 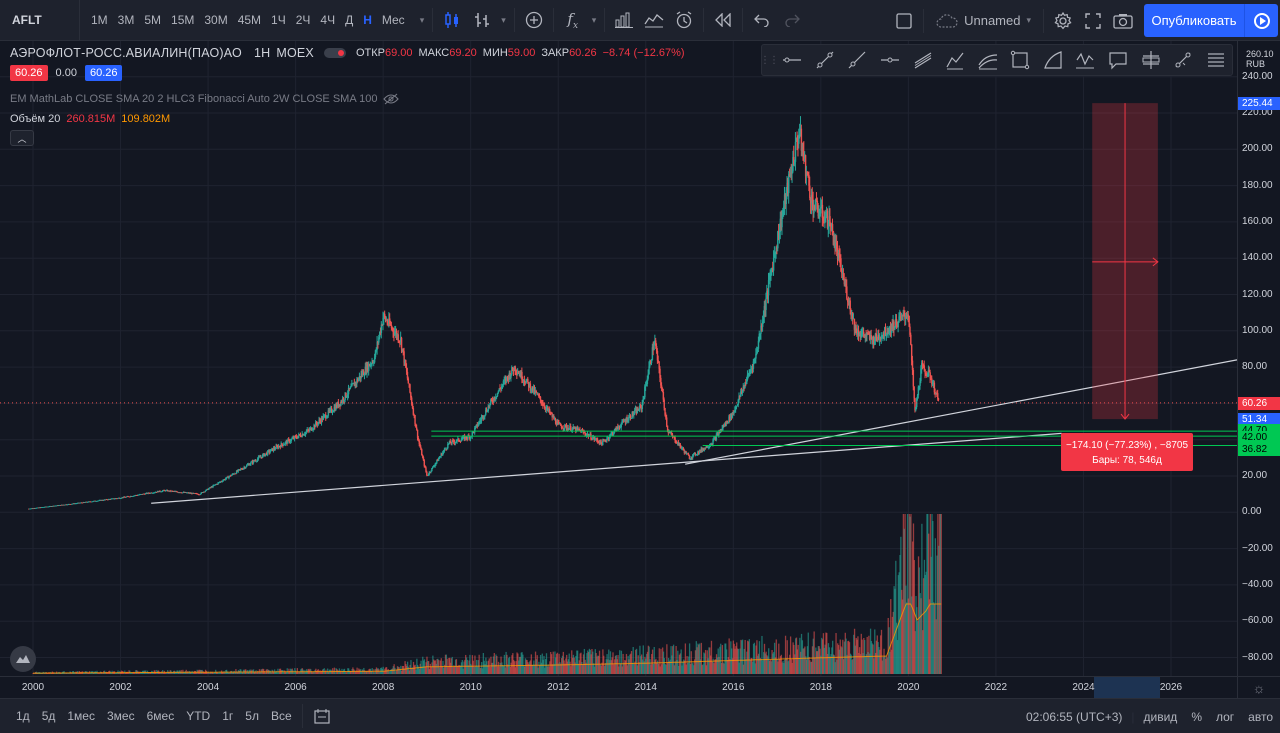 What do you see at coordinates (792, 20) in the screenshot?
I see `redo-icon` at bounding box center [792, 20].